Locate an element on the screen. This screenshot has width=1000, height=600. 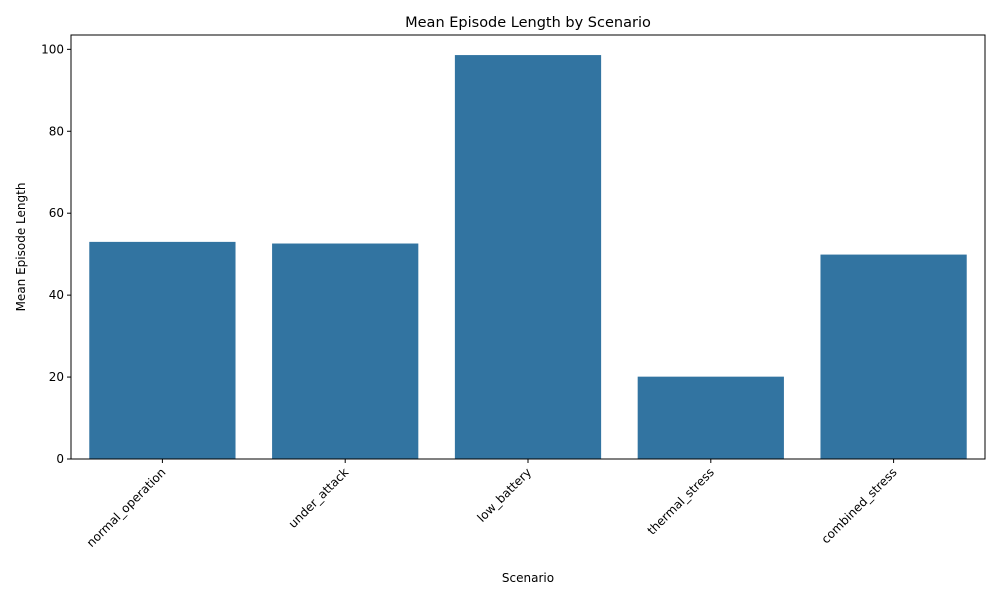
x-tick-label: under_attack is located at coordinates (319, 498).